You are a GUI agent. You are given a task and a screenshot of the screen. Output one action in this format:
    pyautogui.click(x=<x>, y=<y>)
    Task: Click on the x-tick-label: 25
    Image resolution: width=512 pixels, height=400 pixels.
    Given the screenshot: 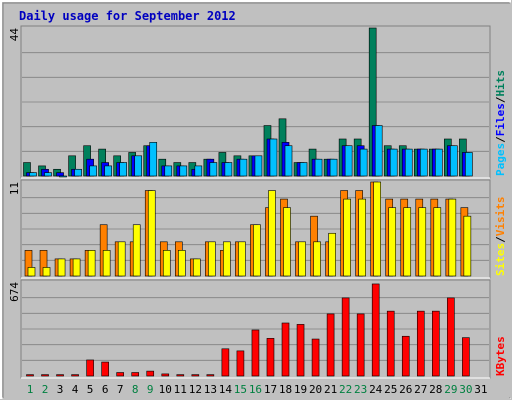 What is the action you would take?
    pyautogui.click(x=390, y=389)
    